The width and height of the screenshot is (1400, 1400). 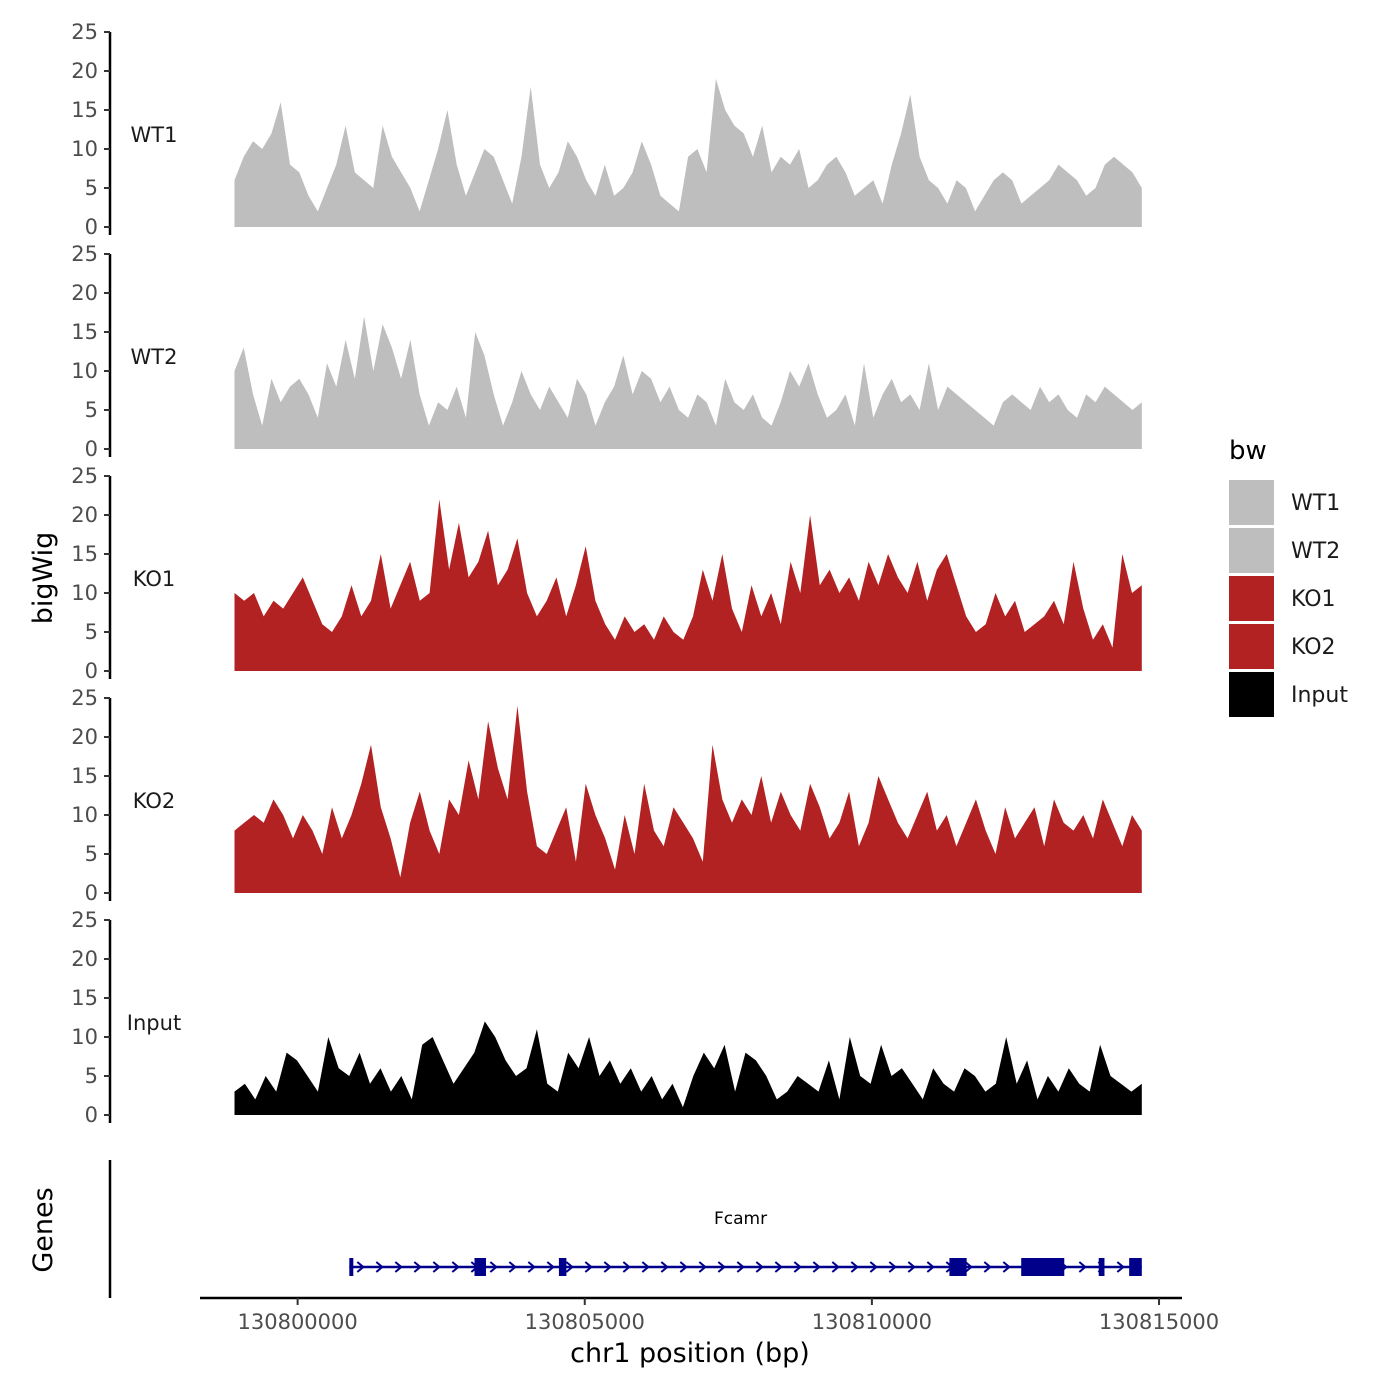 What do you see at coordinates (154, 579) in the screenshot?
I see `track-label: KO1` at bounding box center [154, 579].